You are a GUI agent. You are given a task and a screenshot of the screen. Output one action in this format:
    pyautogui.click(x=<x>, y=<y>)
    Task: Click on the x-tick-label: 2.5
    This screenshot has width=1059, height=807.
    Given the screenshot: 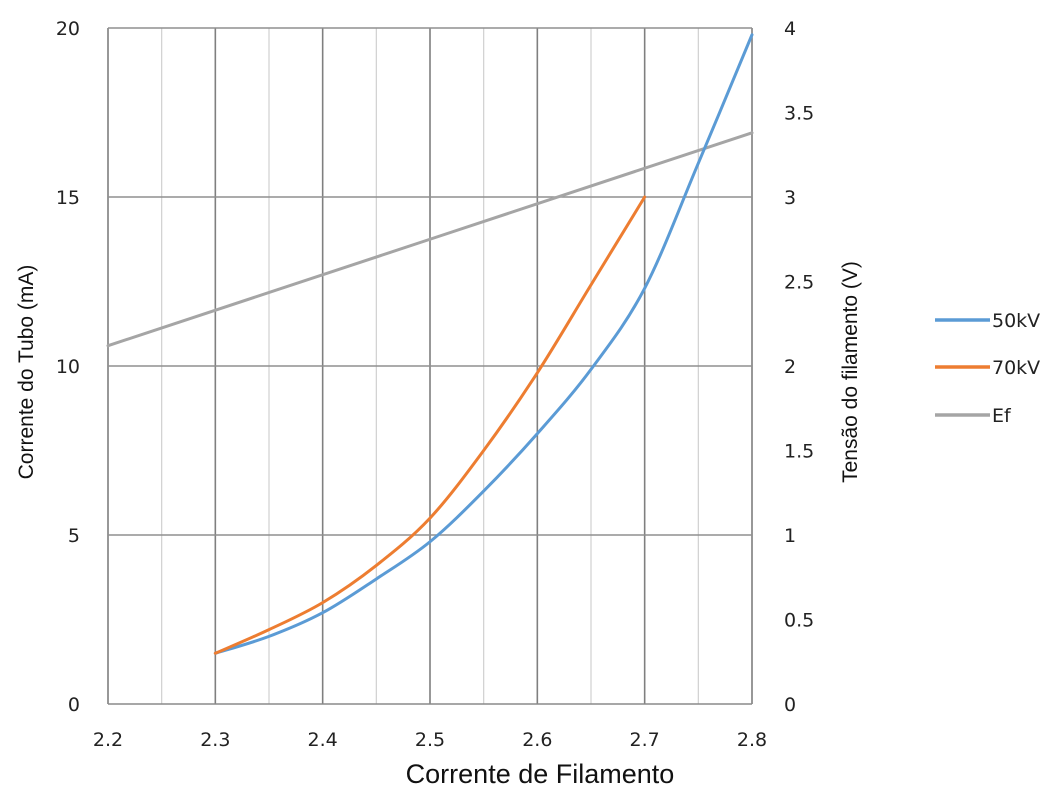 What is the action you would take?
    pyautogui.click(x=430, y=740)
    